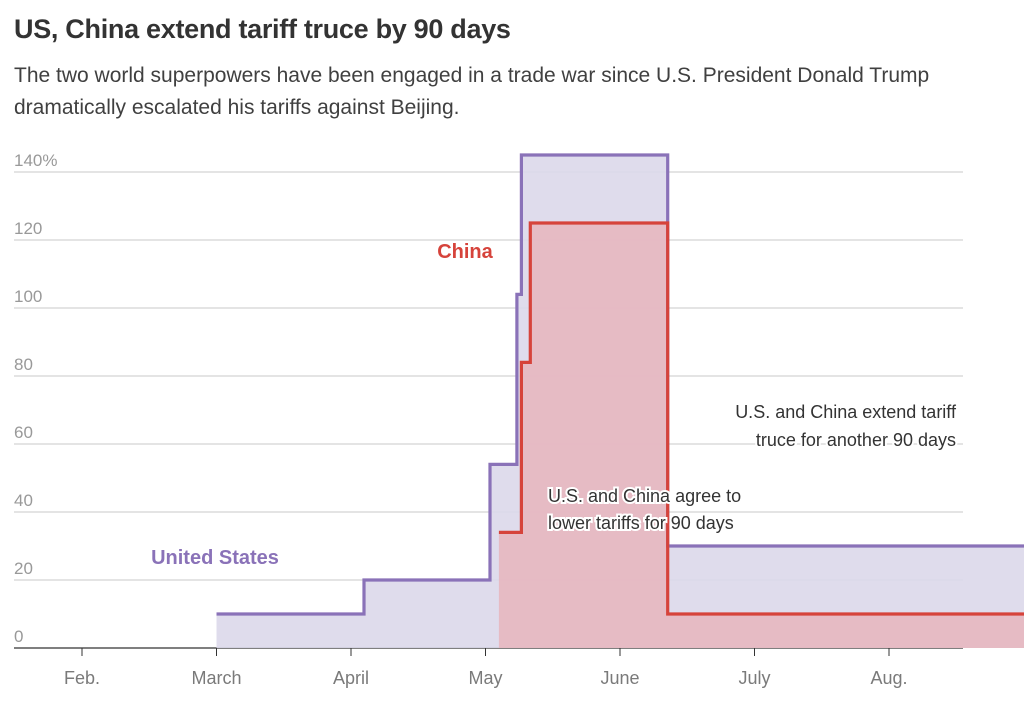  I want to click on y-tick-label: 100, so click(28, 296).